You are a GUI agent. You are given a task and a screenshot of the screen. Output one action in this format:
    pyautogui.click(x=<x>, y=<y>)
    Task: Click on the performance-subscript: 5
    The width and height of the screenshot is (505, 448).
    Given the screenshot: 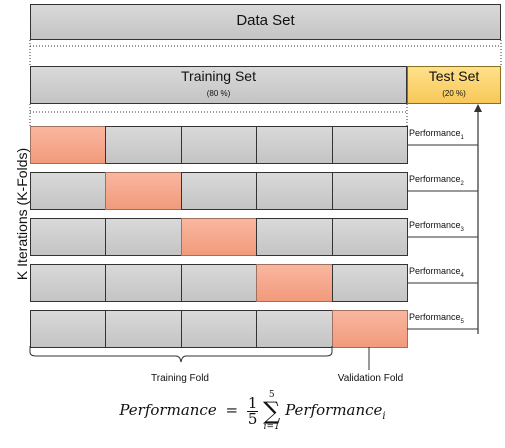 What is the action you would take?
    pyautogui.click(x=462, y=321)
    